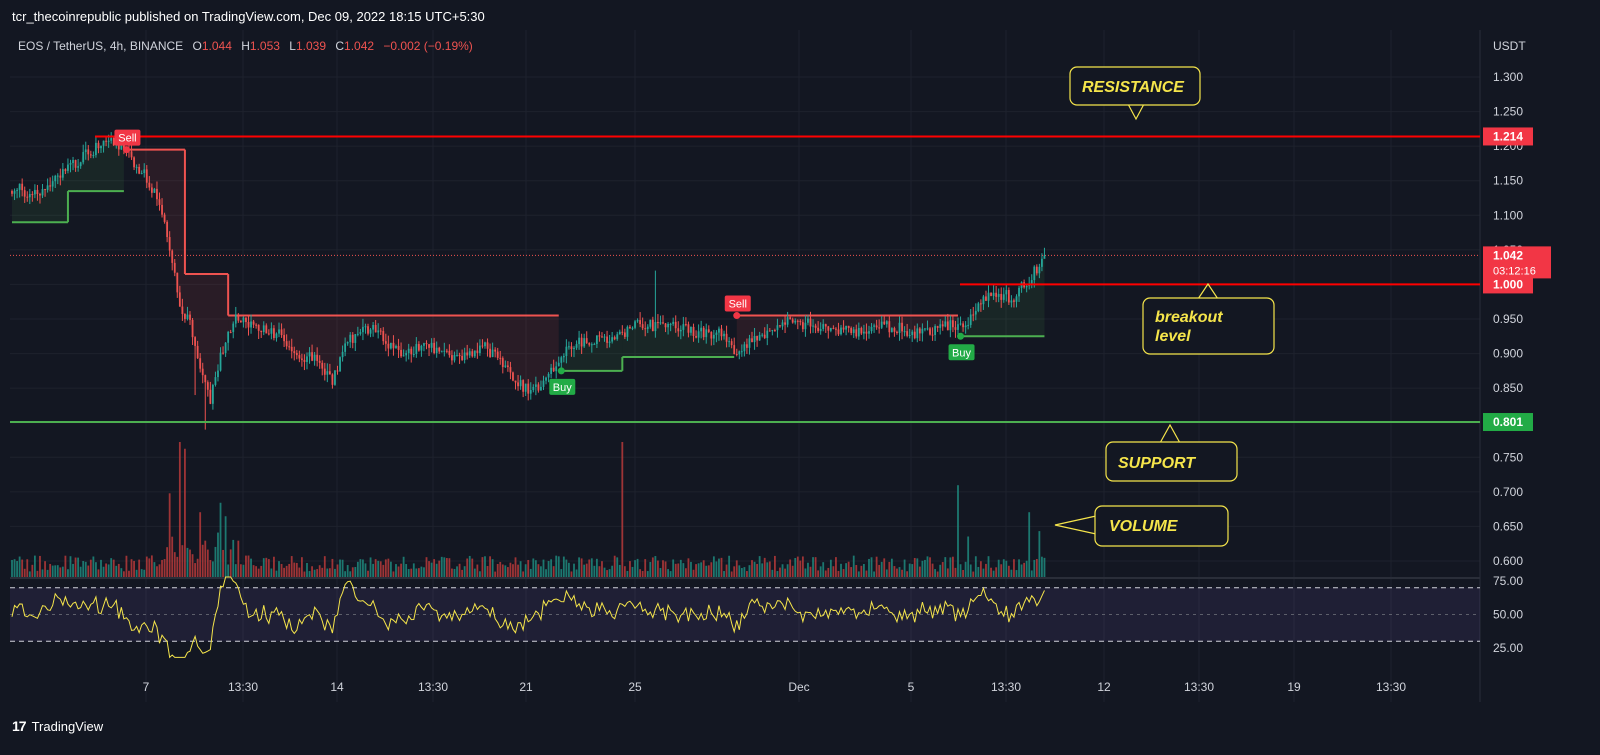  What do you see at coordinates (1164, 306) in the screenshot?
I see `annotations: RESISTANCE breakout level SUPPORT VOLUME` at bounding box center [1164, 306].